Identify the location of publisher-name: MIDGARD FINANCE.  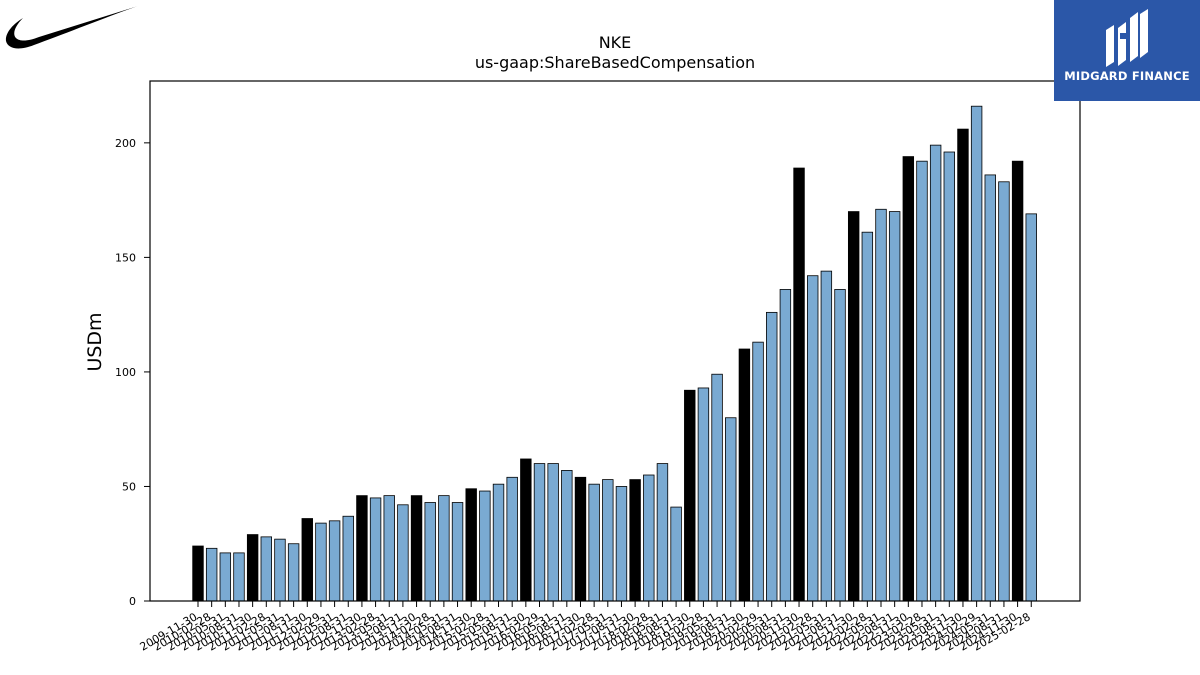
(1127, 76).